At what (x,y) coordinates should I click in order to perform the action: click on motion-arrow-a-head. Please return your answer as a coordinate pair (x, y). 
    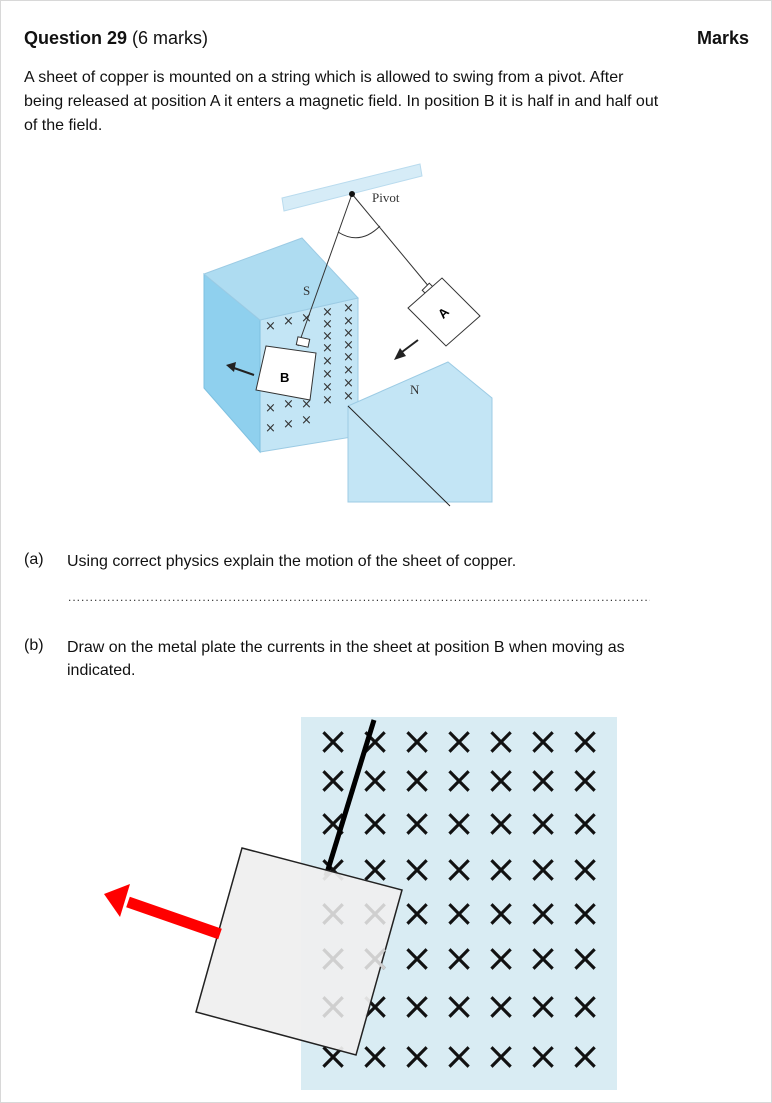
    Looking at the image, I should click on (400, 354).